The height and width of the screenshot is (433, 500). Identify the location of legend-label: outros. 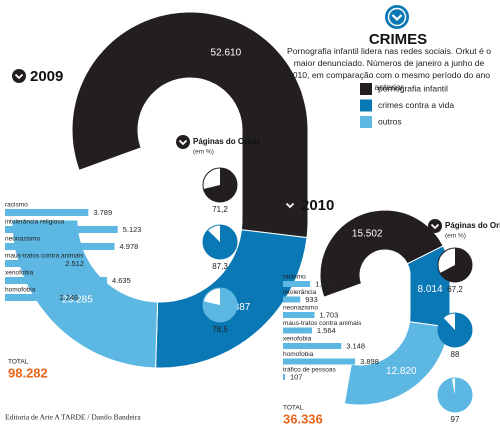
(390, 121).